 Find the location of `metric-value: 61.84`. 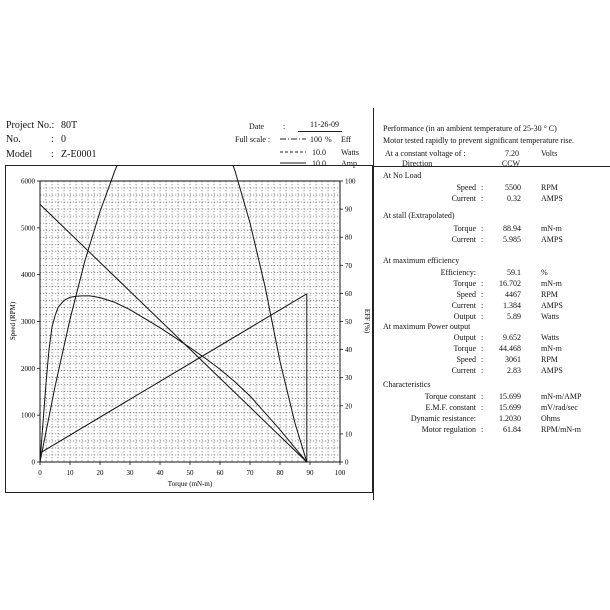

metric-value: 61.84 is located at coordinates (512, 430).